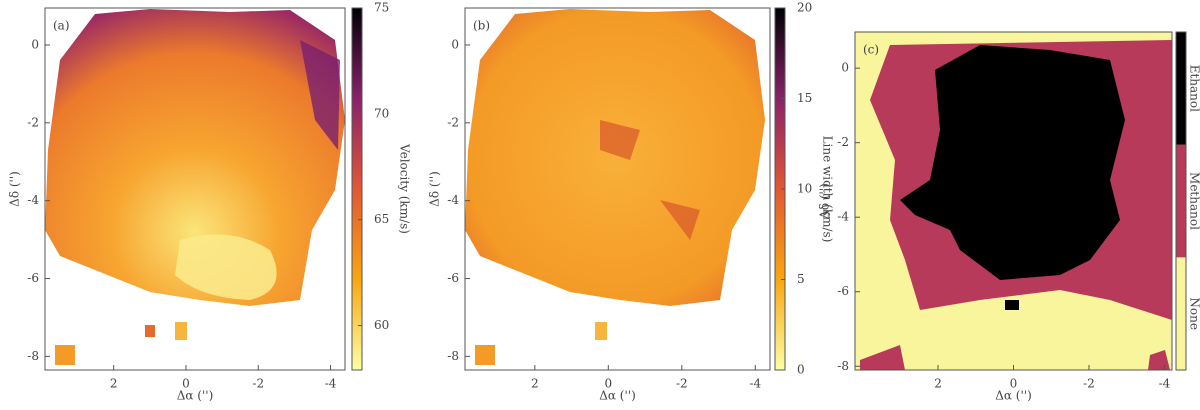  Describe the element at coordinates (1194, 313) in the screenshot. I see `colorbar-category-label: None` at that location.